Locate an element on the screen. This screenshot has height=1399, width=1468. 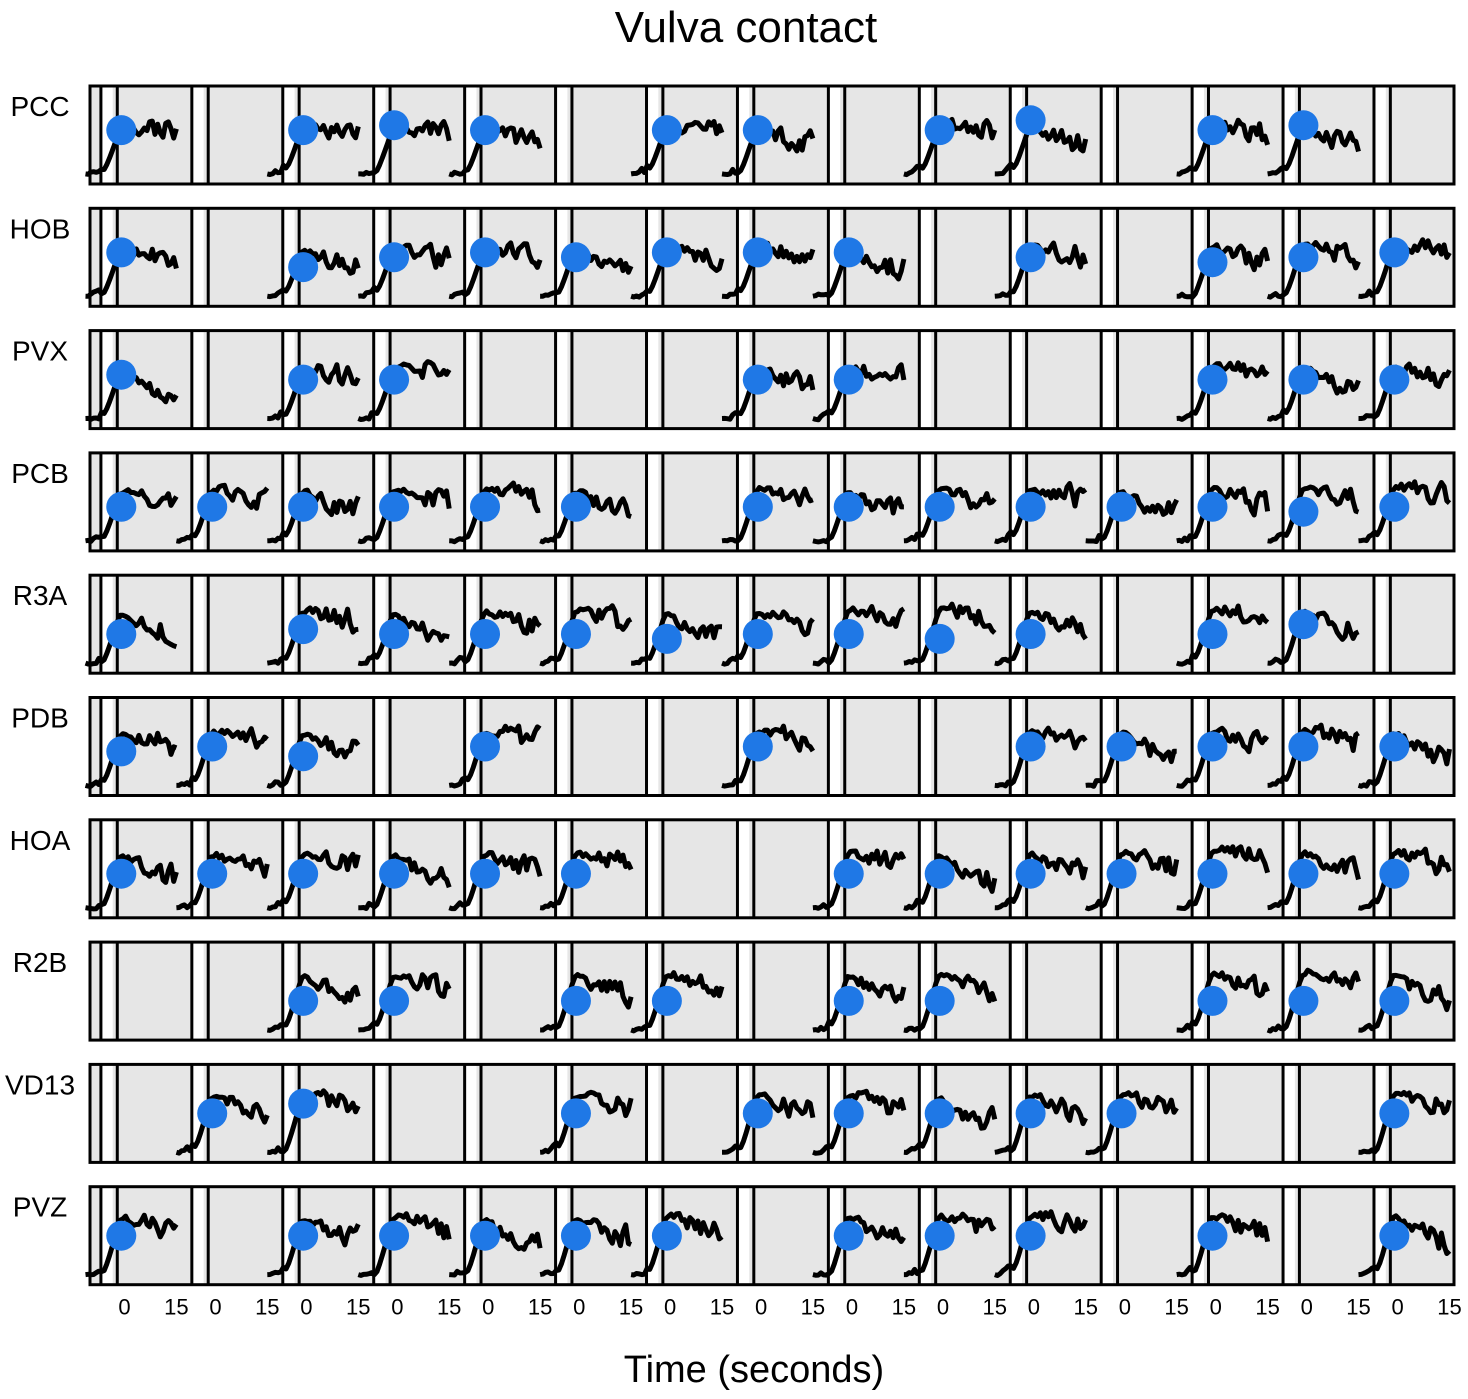
x-tick-label: 15 is located at coordinates (631, 1307).